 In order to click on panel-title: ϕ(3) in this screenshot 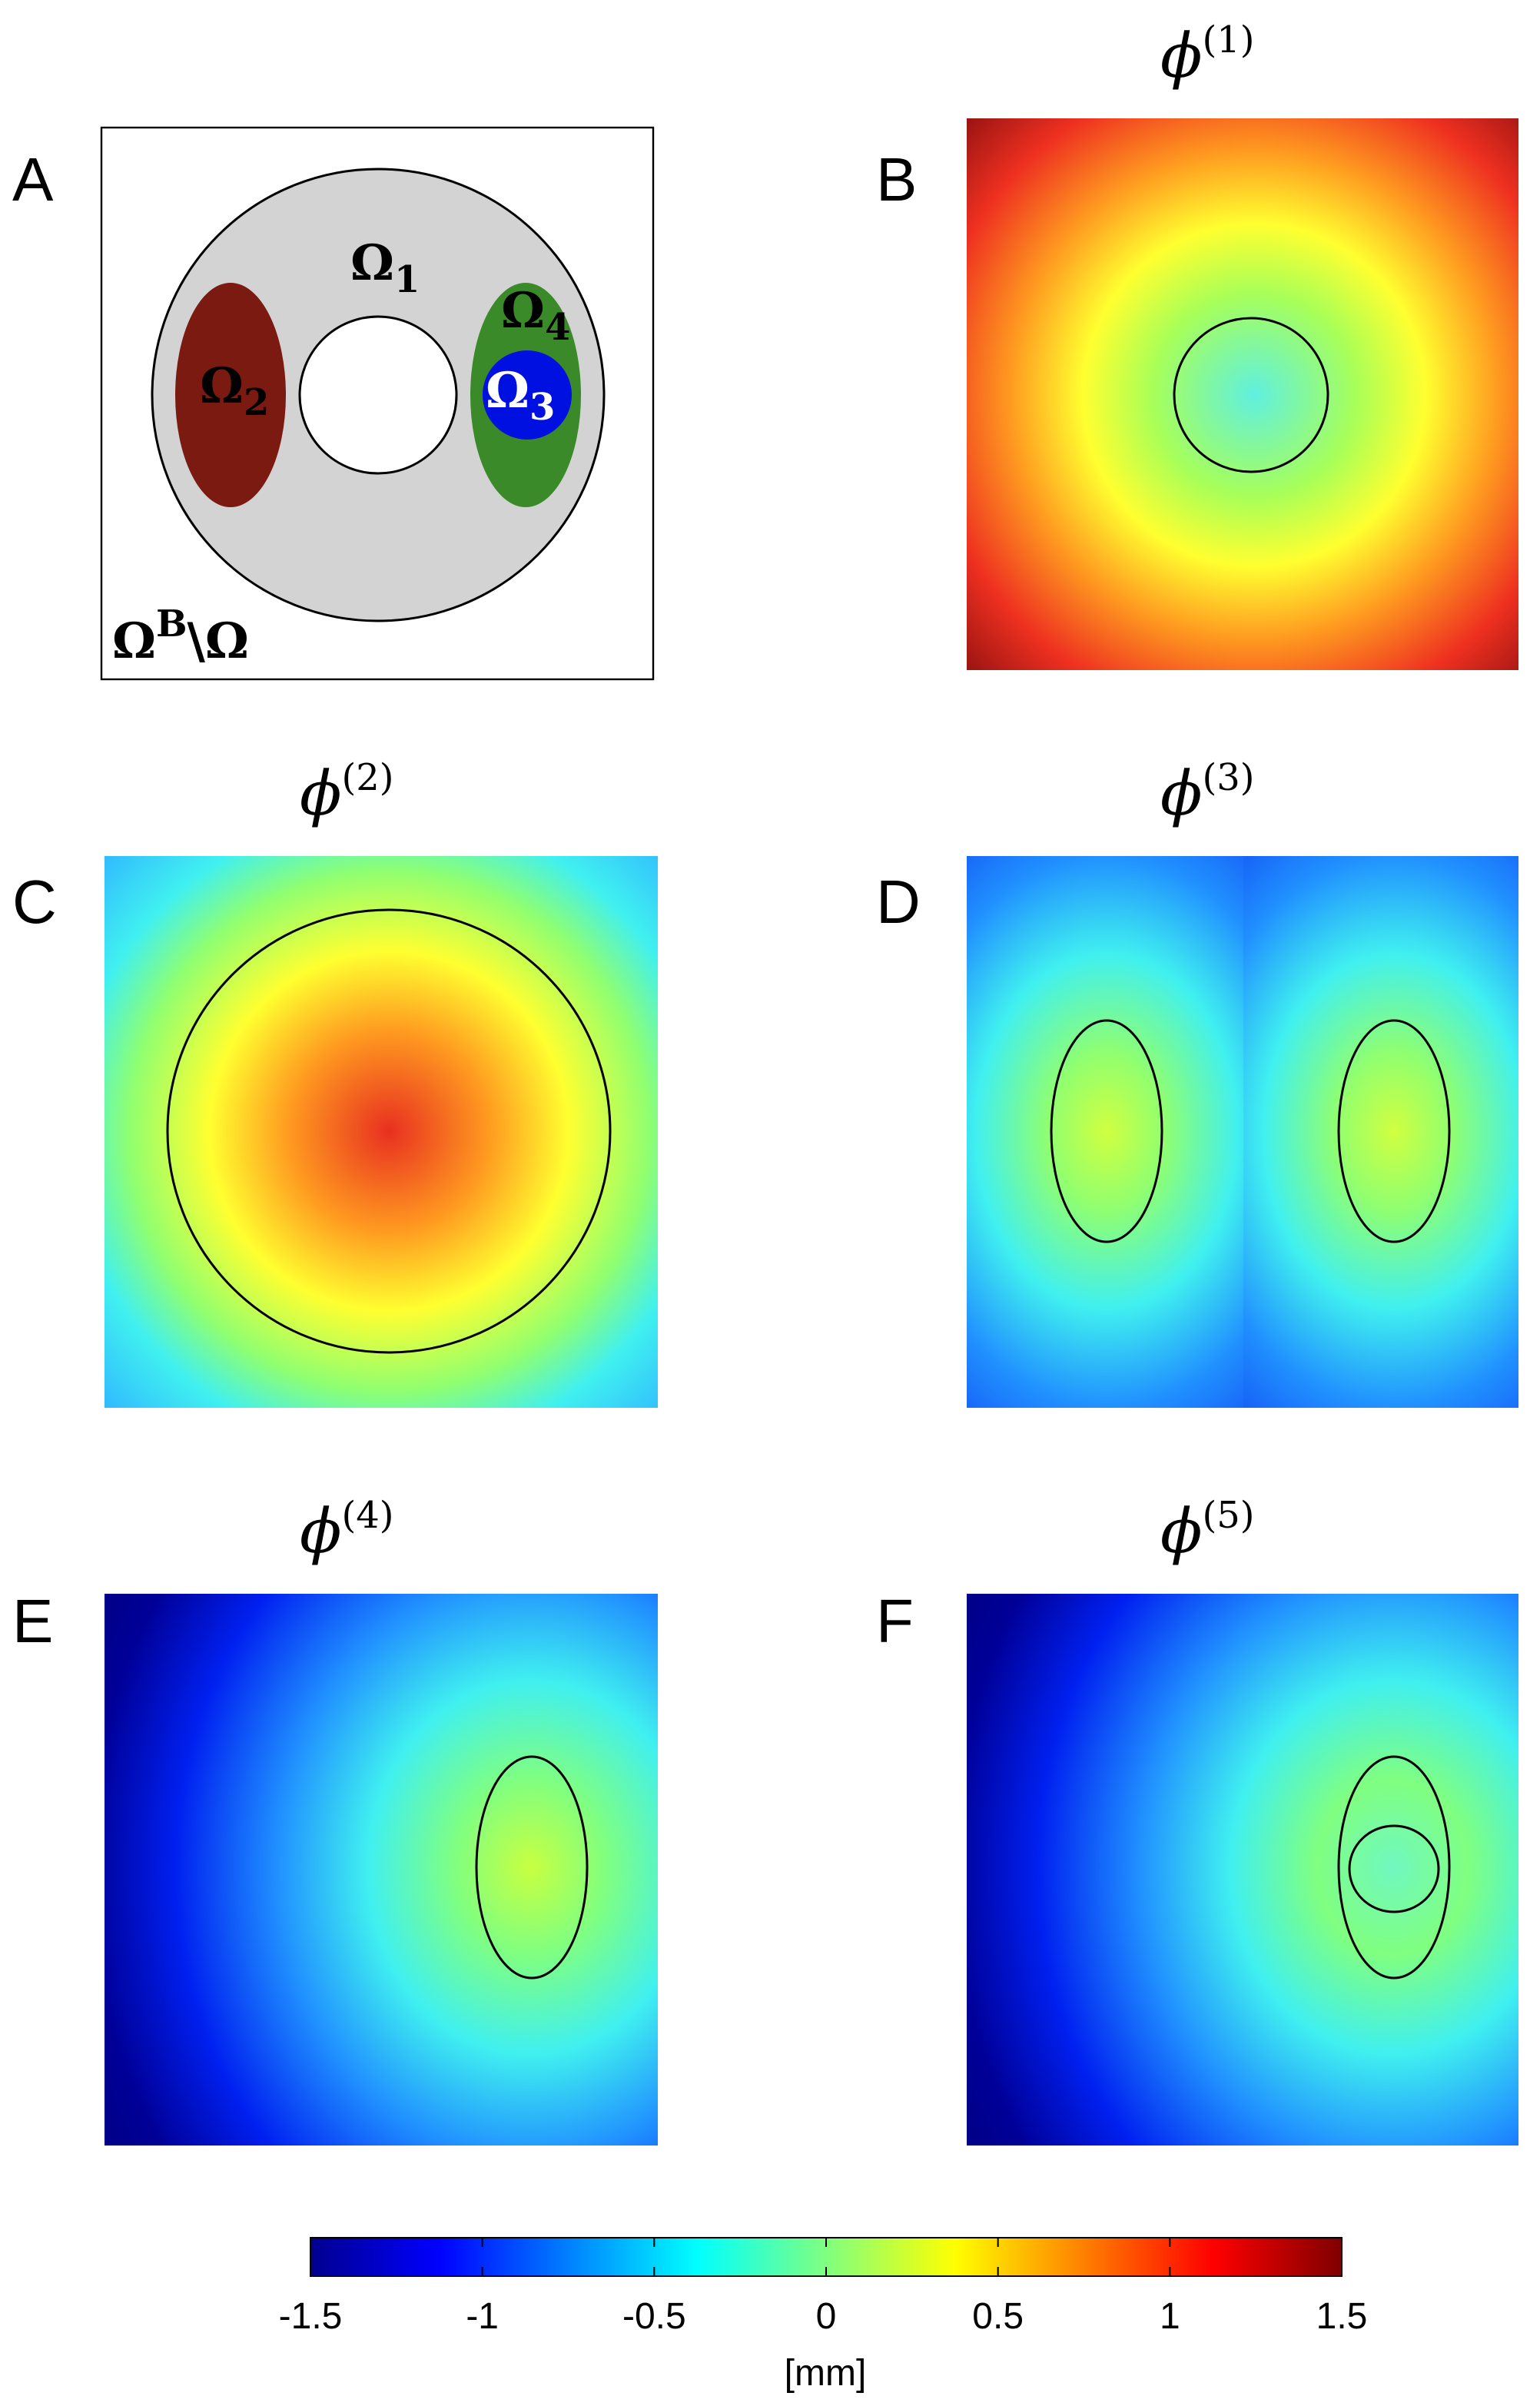, I will do `click(1207, 792)`.